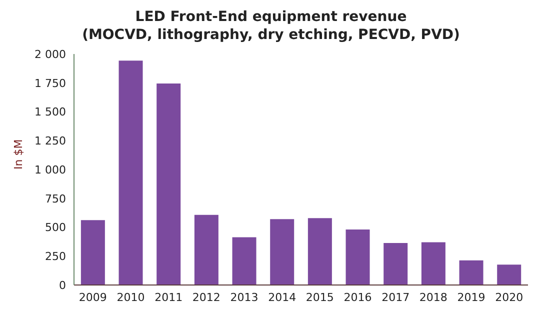  What do you see at coordinates (92, 297) in the screenshot?
I see `x-tick-label: 2009` at bounding box center [92, 297].